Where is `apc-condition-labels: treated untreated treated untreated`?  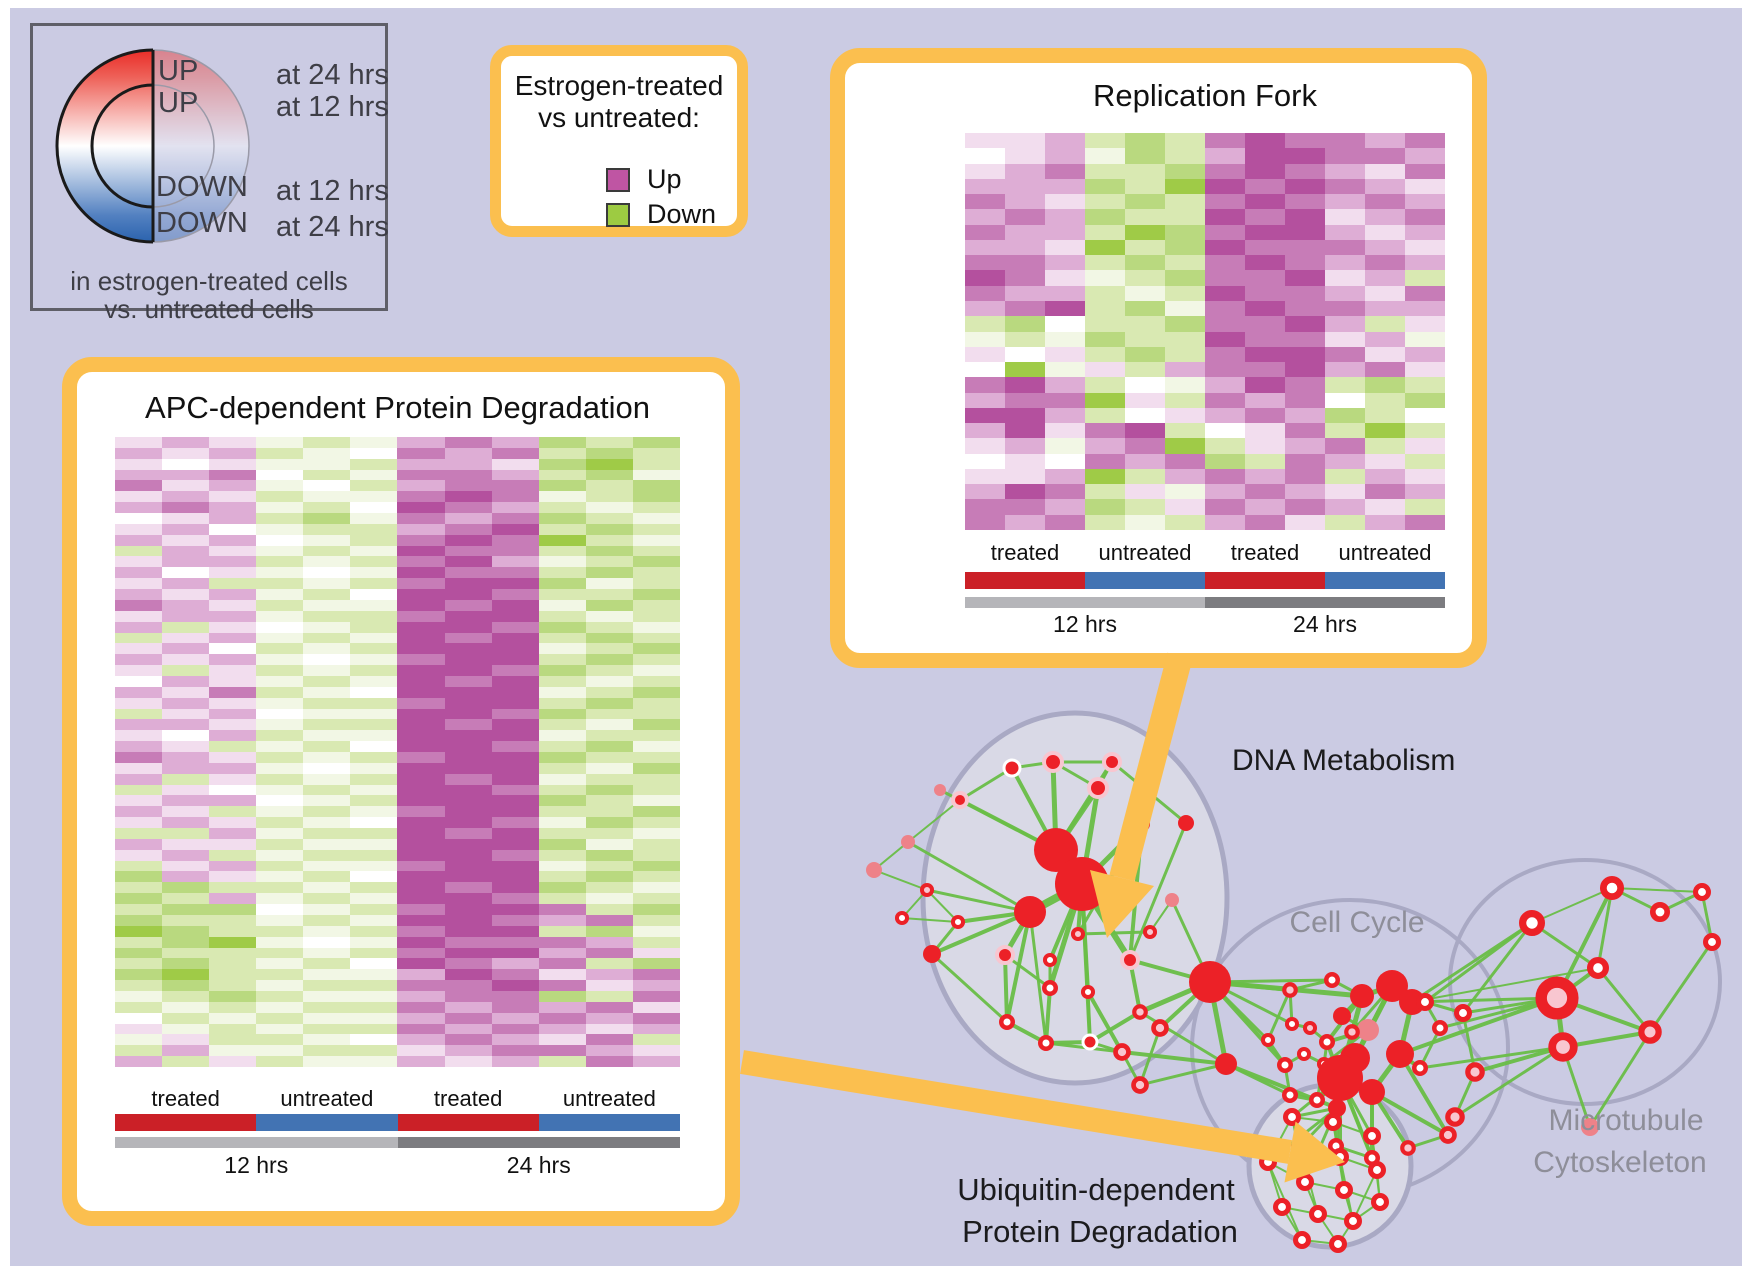 apc-condition-labels: treated untreated treated untreated is located at coordinates (397, 1099).